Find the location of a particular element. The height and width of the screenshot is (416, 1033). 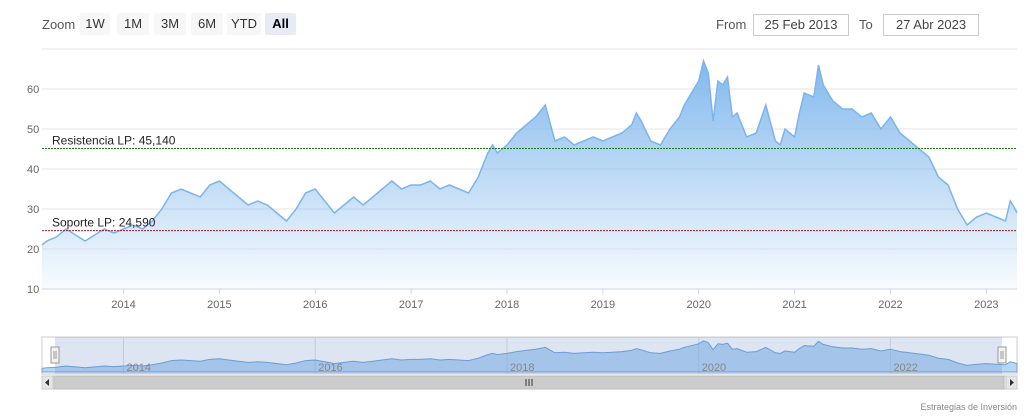

zoom-button-6m: 6M is located at coordinates (207, 24).